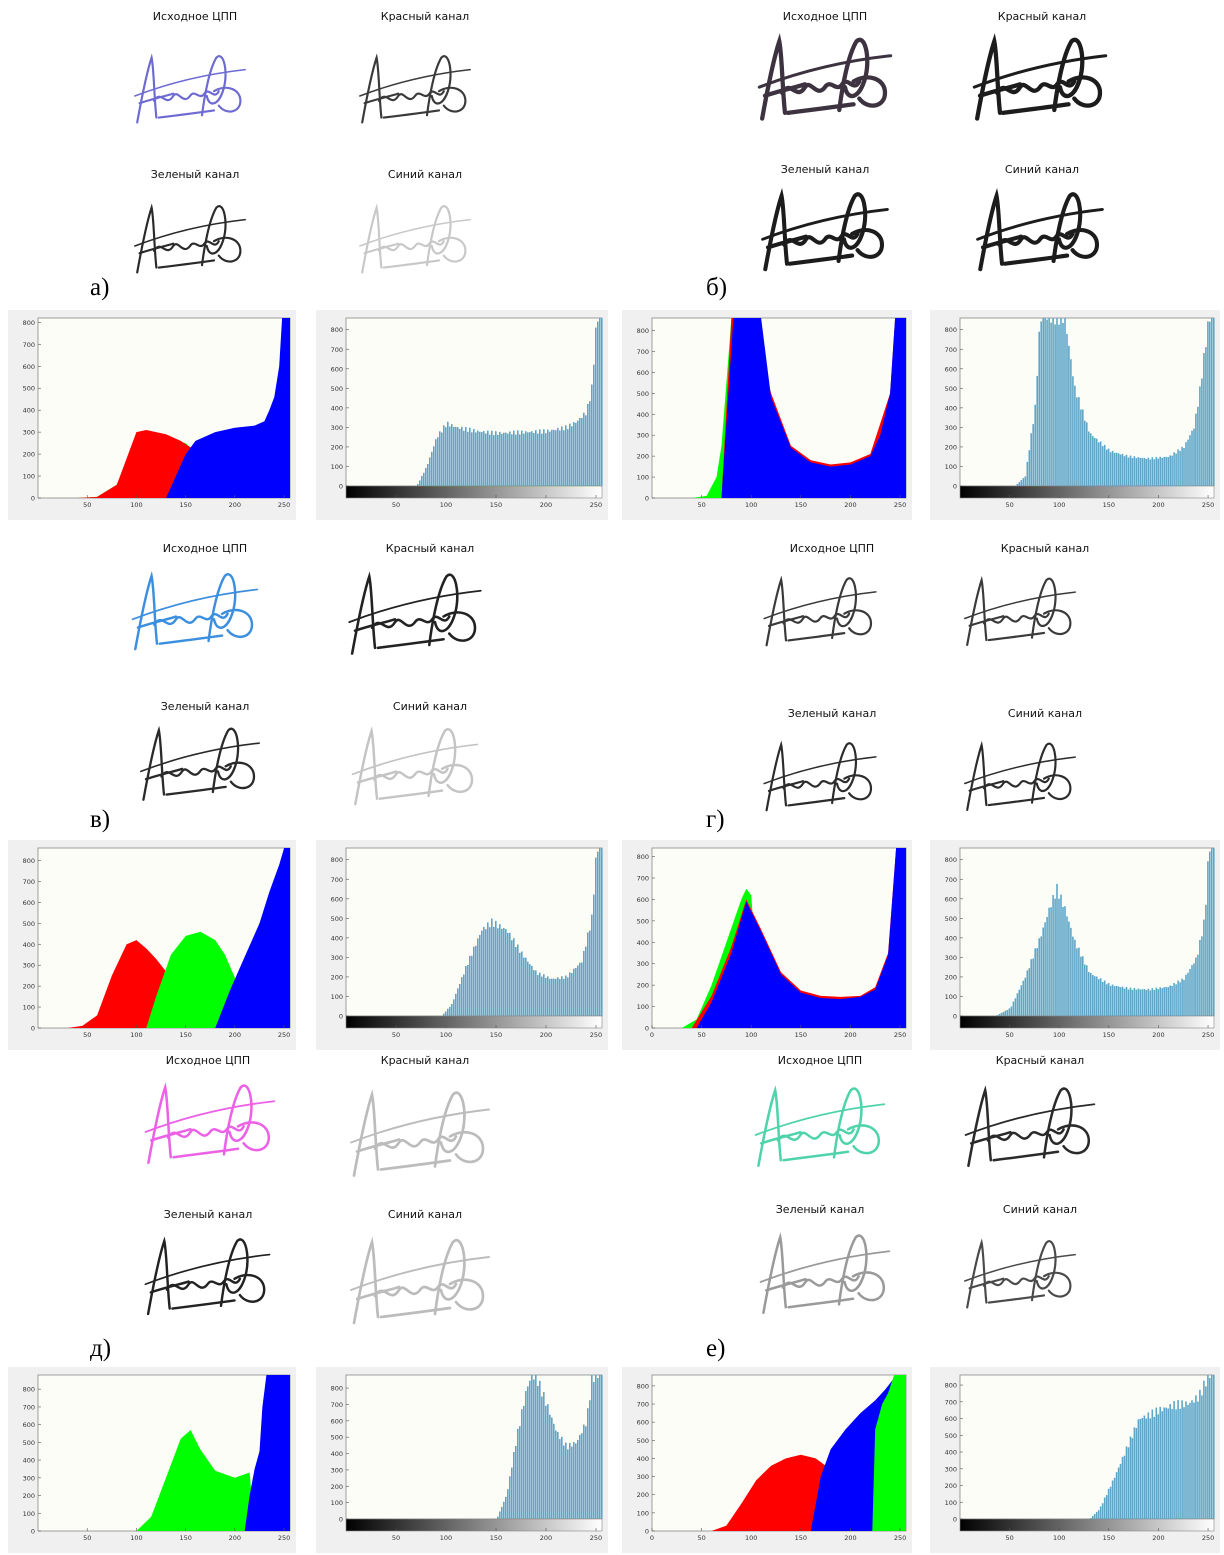 The image size is (1224, 1555). What do you see at coordinates (496, 1538) in the screenshot?
I see `x-tick-label: 150` at bounding box center [496, 1538].